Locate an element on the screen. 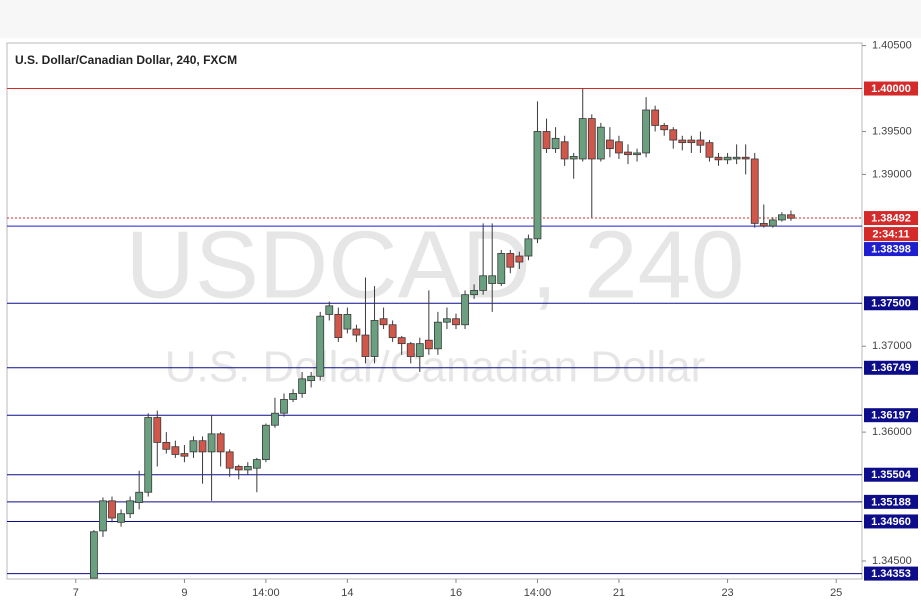  countdown: 2:34:11 is located at coordinates (890, 234).